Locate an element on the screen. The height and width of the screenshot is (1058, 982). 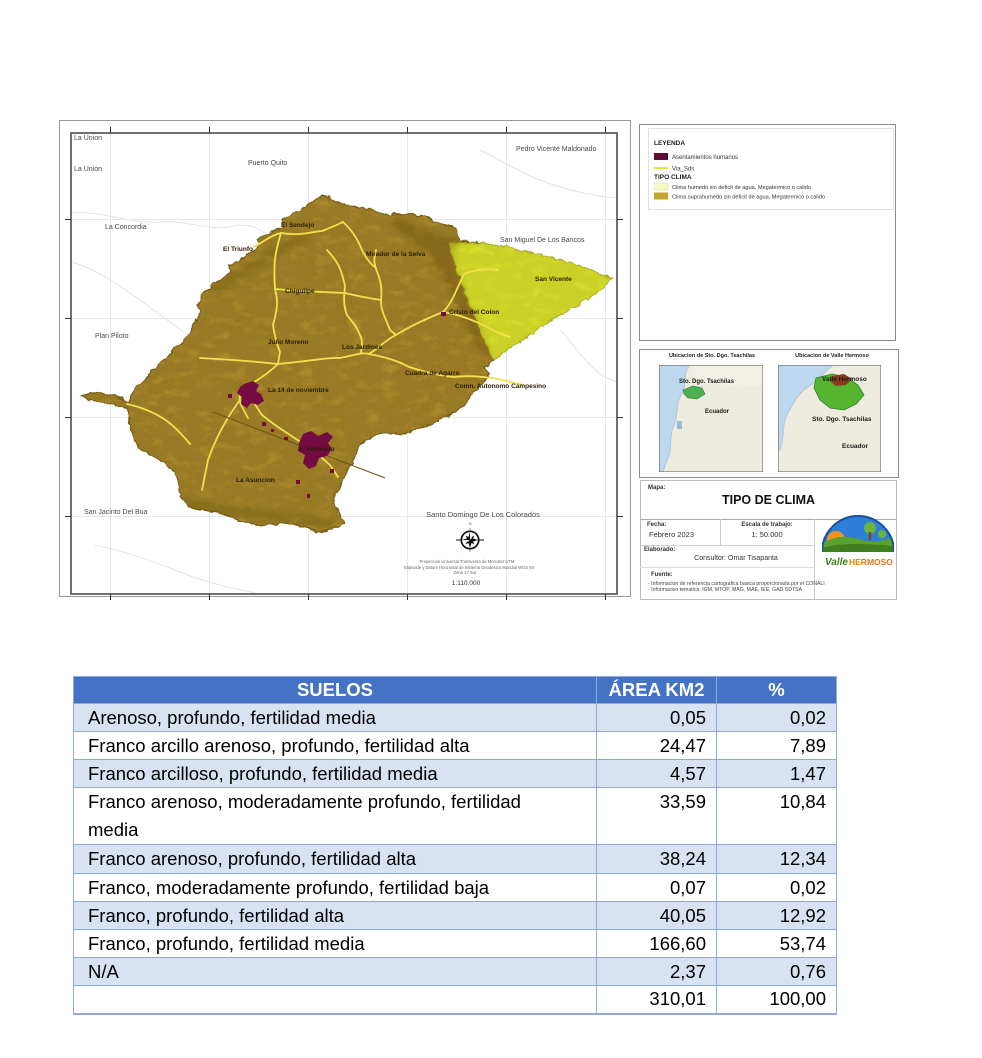
svg-text: N is located at coordinates (470, 523).